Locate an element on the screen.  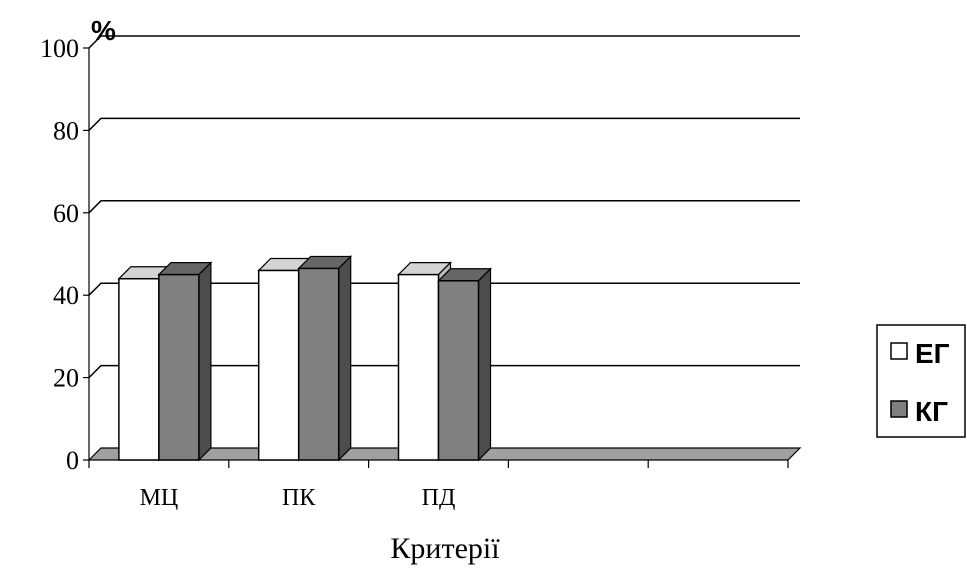
y-tick-label: 100 is located at coordinates (59, 48).